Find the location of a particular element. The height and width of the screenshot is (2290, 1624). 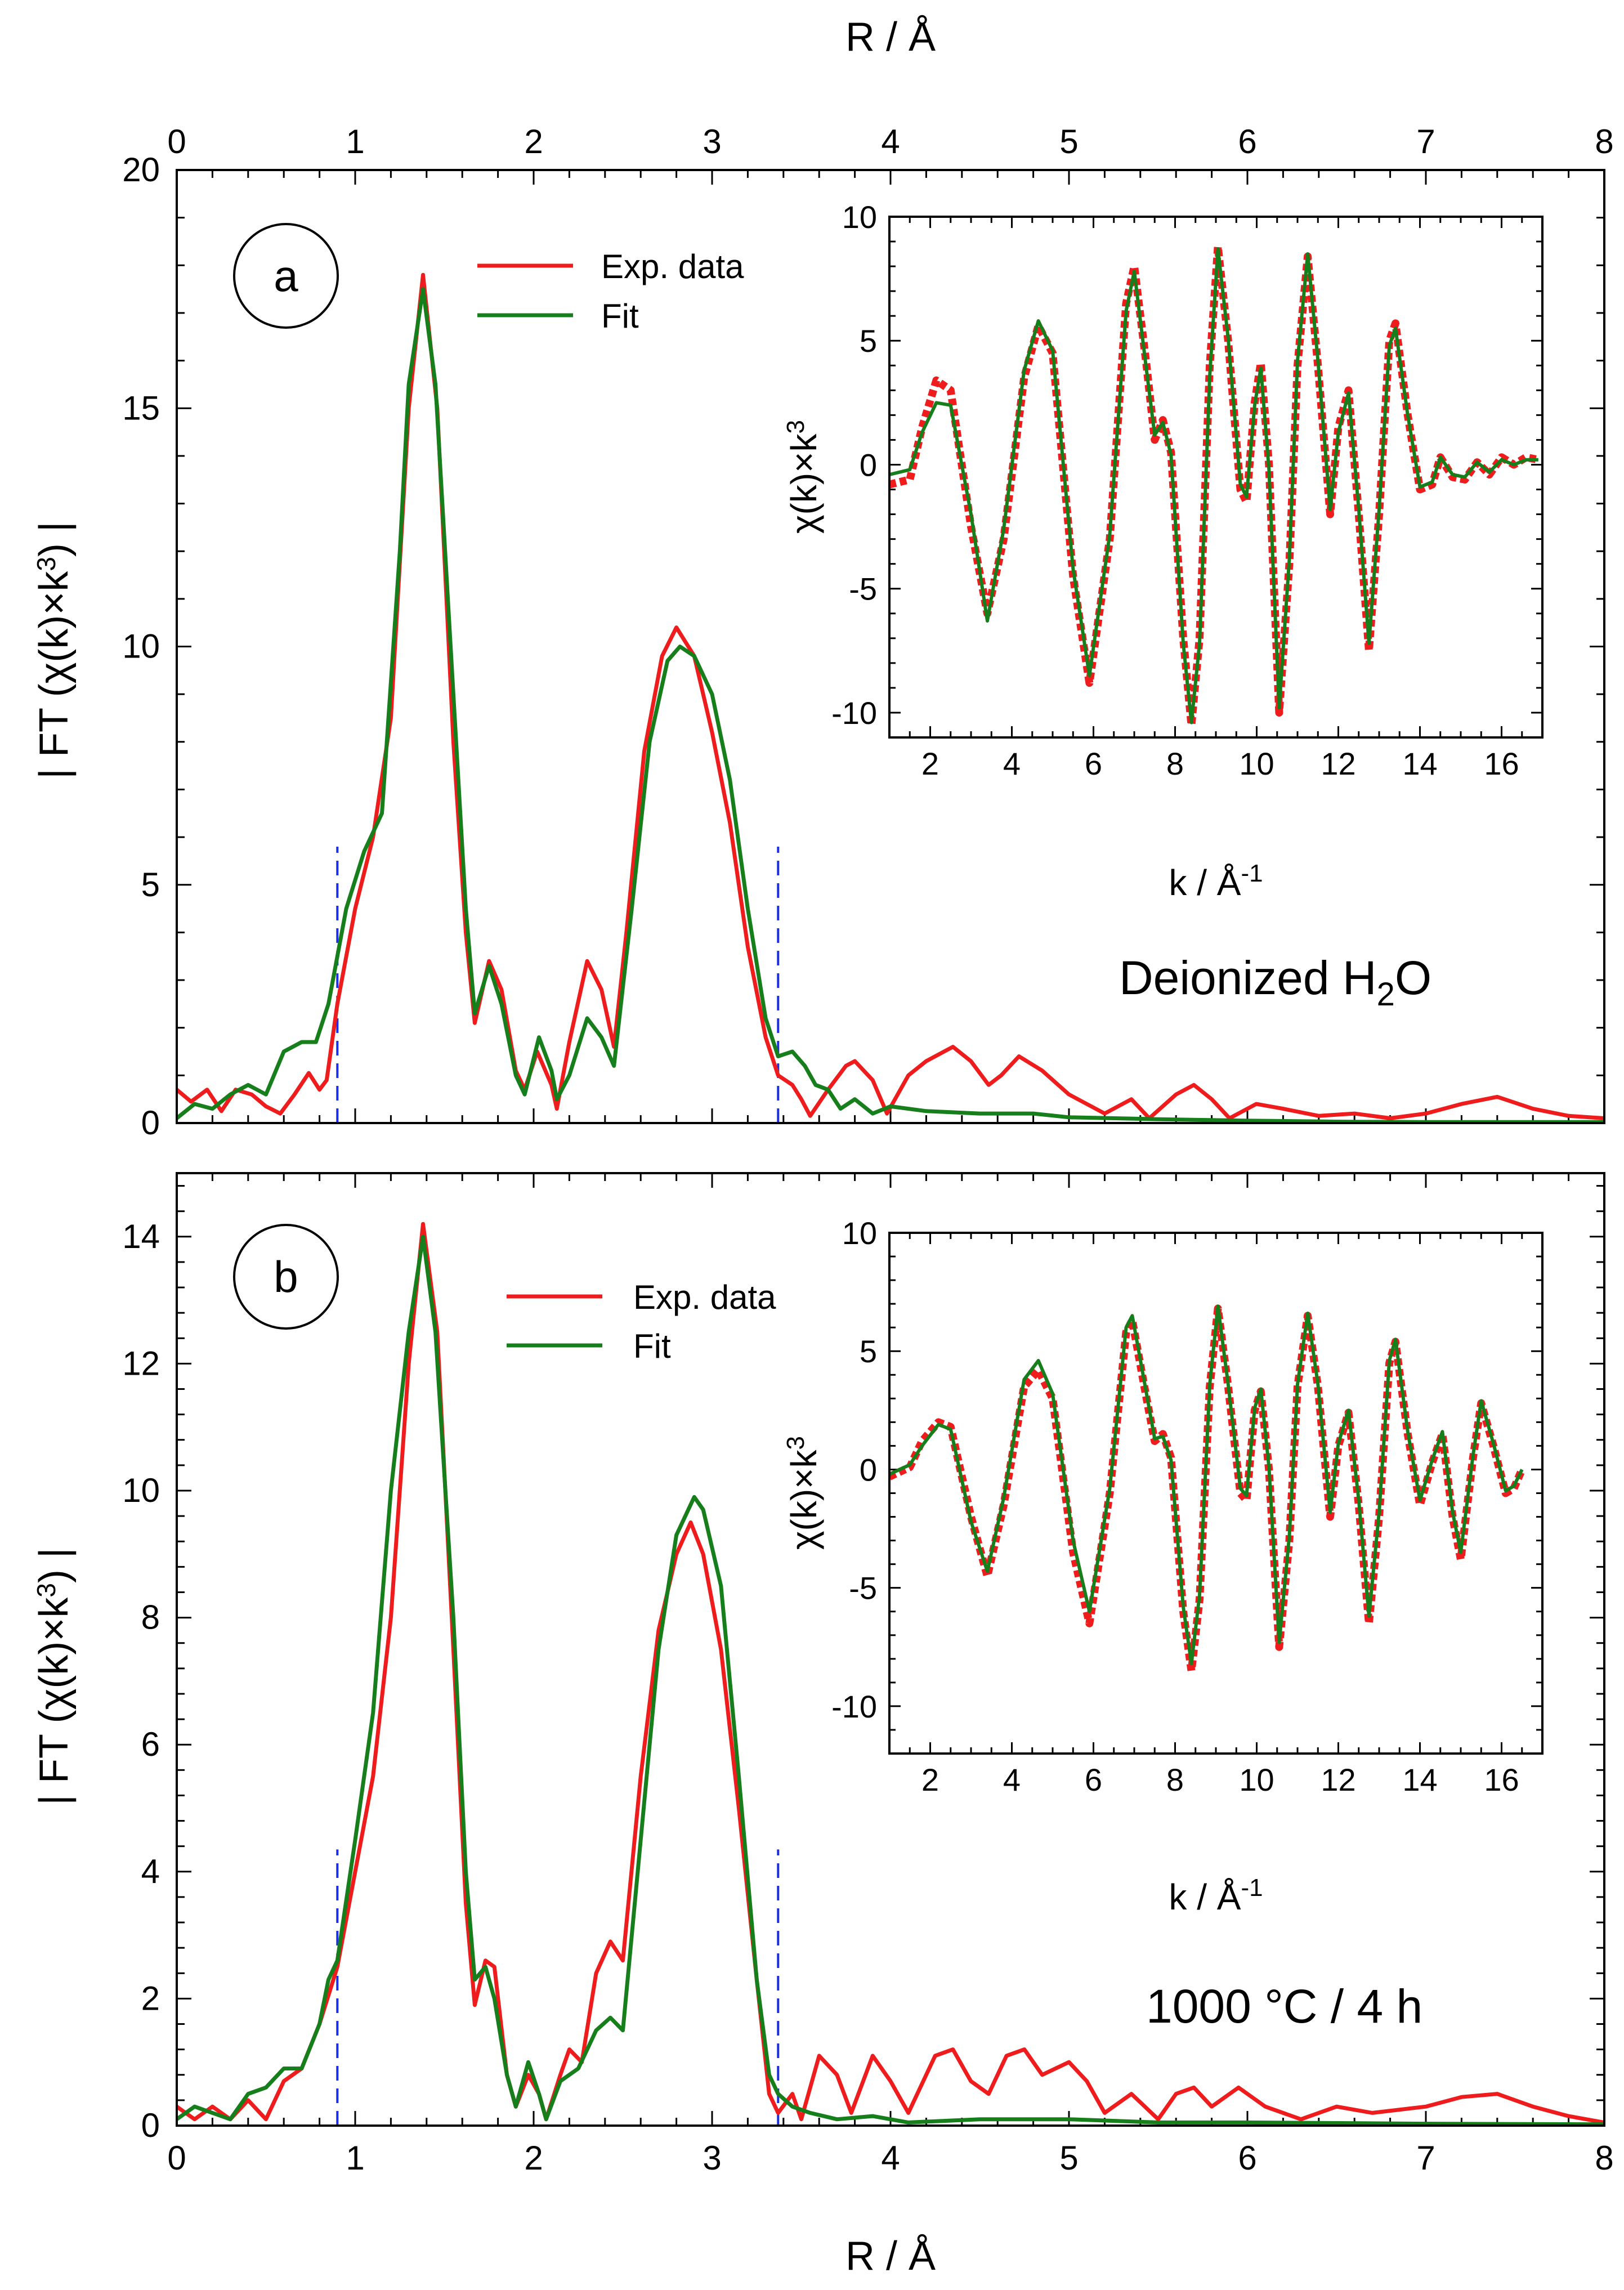

panel-b-xtick-label: 0 is located at coordinates (176, 2158).